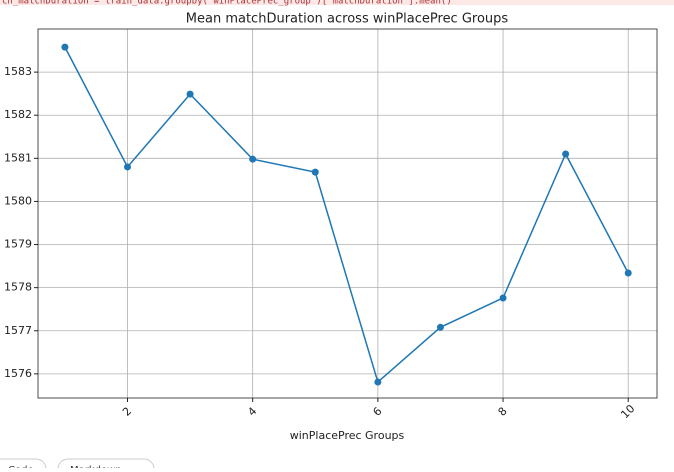 The width and height of the screenshot is (674, 472). Describe the element at coordinates (18, 330) in the screenshot. I see `y-tick-label: 1577` at that location.